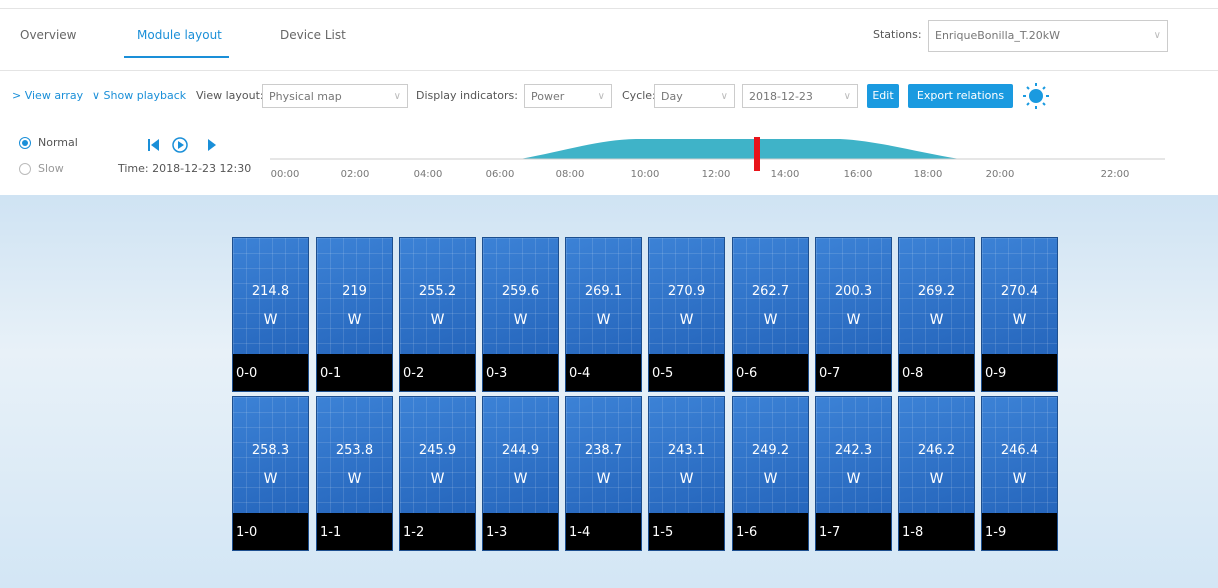 Image resolution: width=1218 pixels, height=588 pixels. I want to click on view-layout-label: View layout:, so click(230, 95).